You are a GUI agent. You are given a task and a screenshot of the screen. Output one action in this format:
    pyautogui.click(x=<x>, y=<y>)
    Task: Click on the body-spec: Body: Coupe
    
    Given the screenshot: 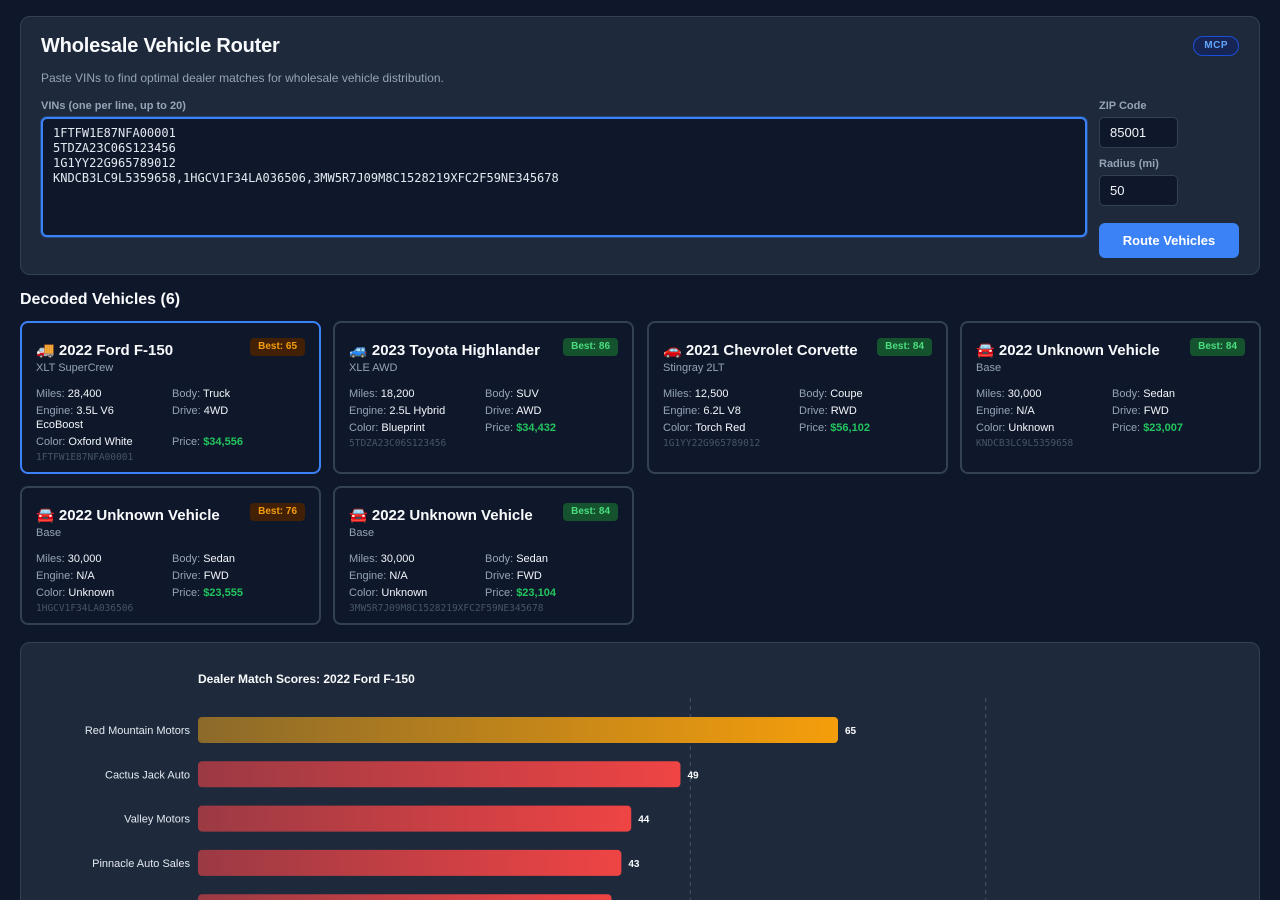 What is the action you would take?
    pyautogui.click(x=831, y=394)
    